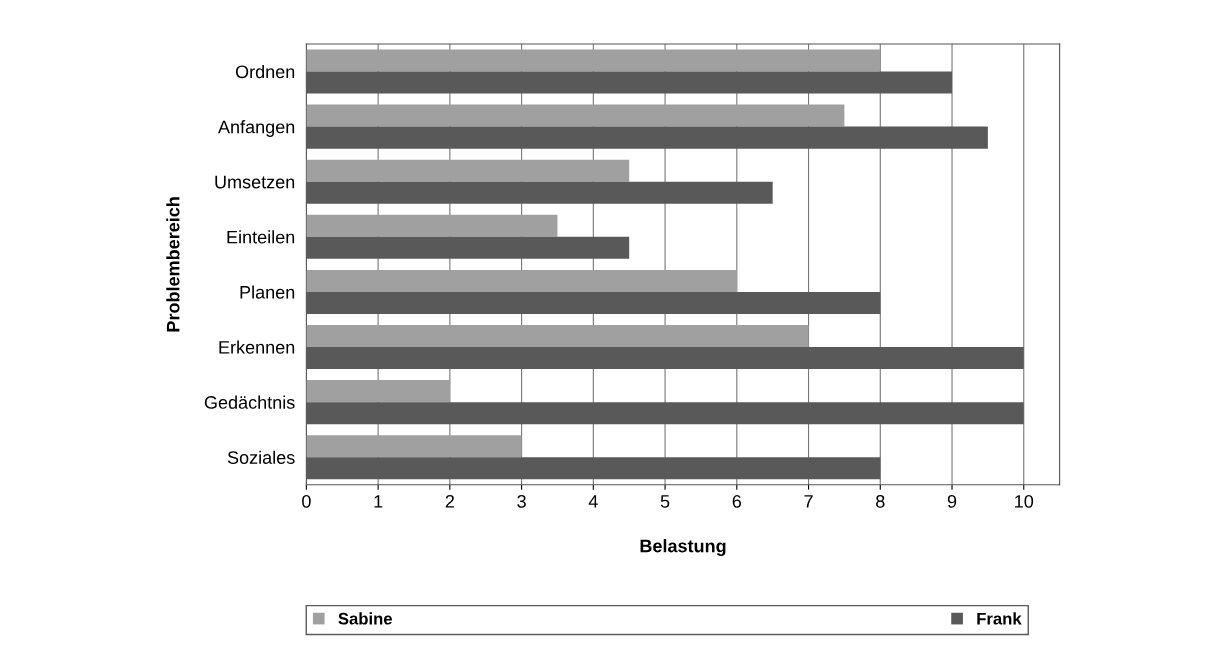  I want to click on x-axis-title: Belastung, so click(683, 548).